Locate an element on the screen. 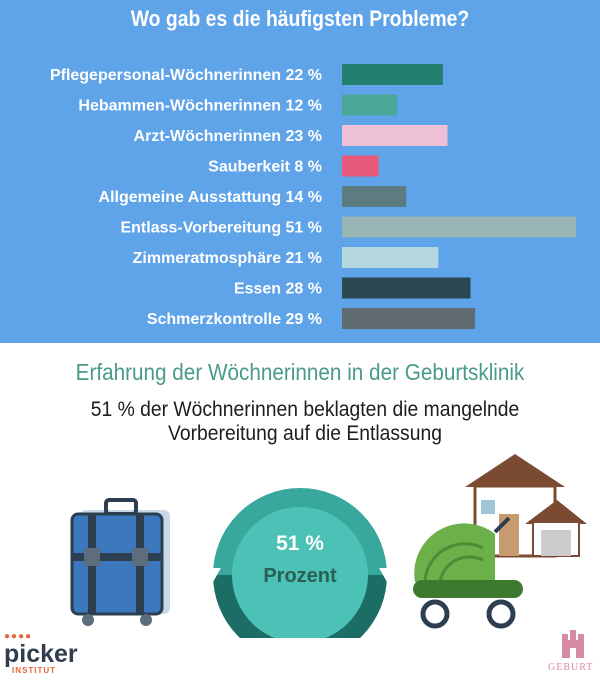 The width and height of the screenshot is (600, 683). stroller-icon is located at coordinates (468, 572).